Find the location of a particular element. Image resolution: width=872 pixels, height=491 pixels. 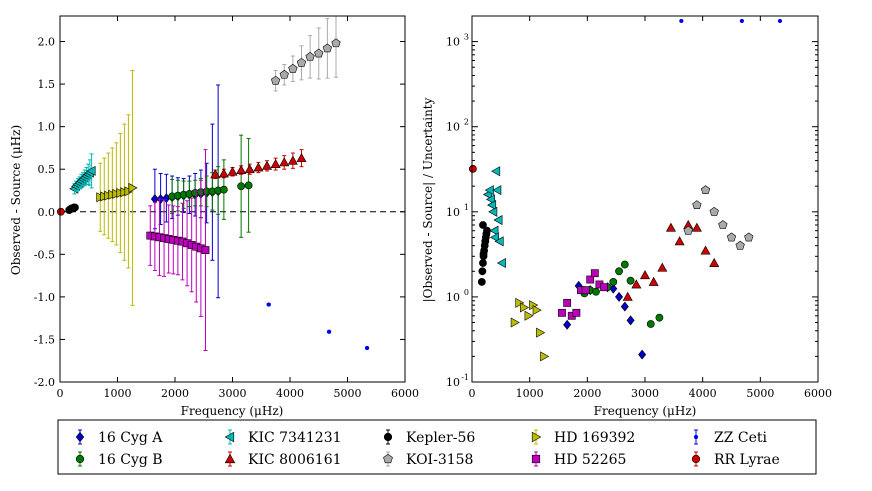

legend-entry: Kepler-56 is located at coordinates (429, 437).